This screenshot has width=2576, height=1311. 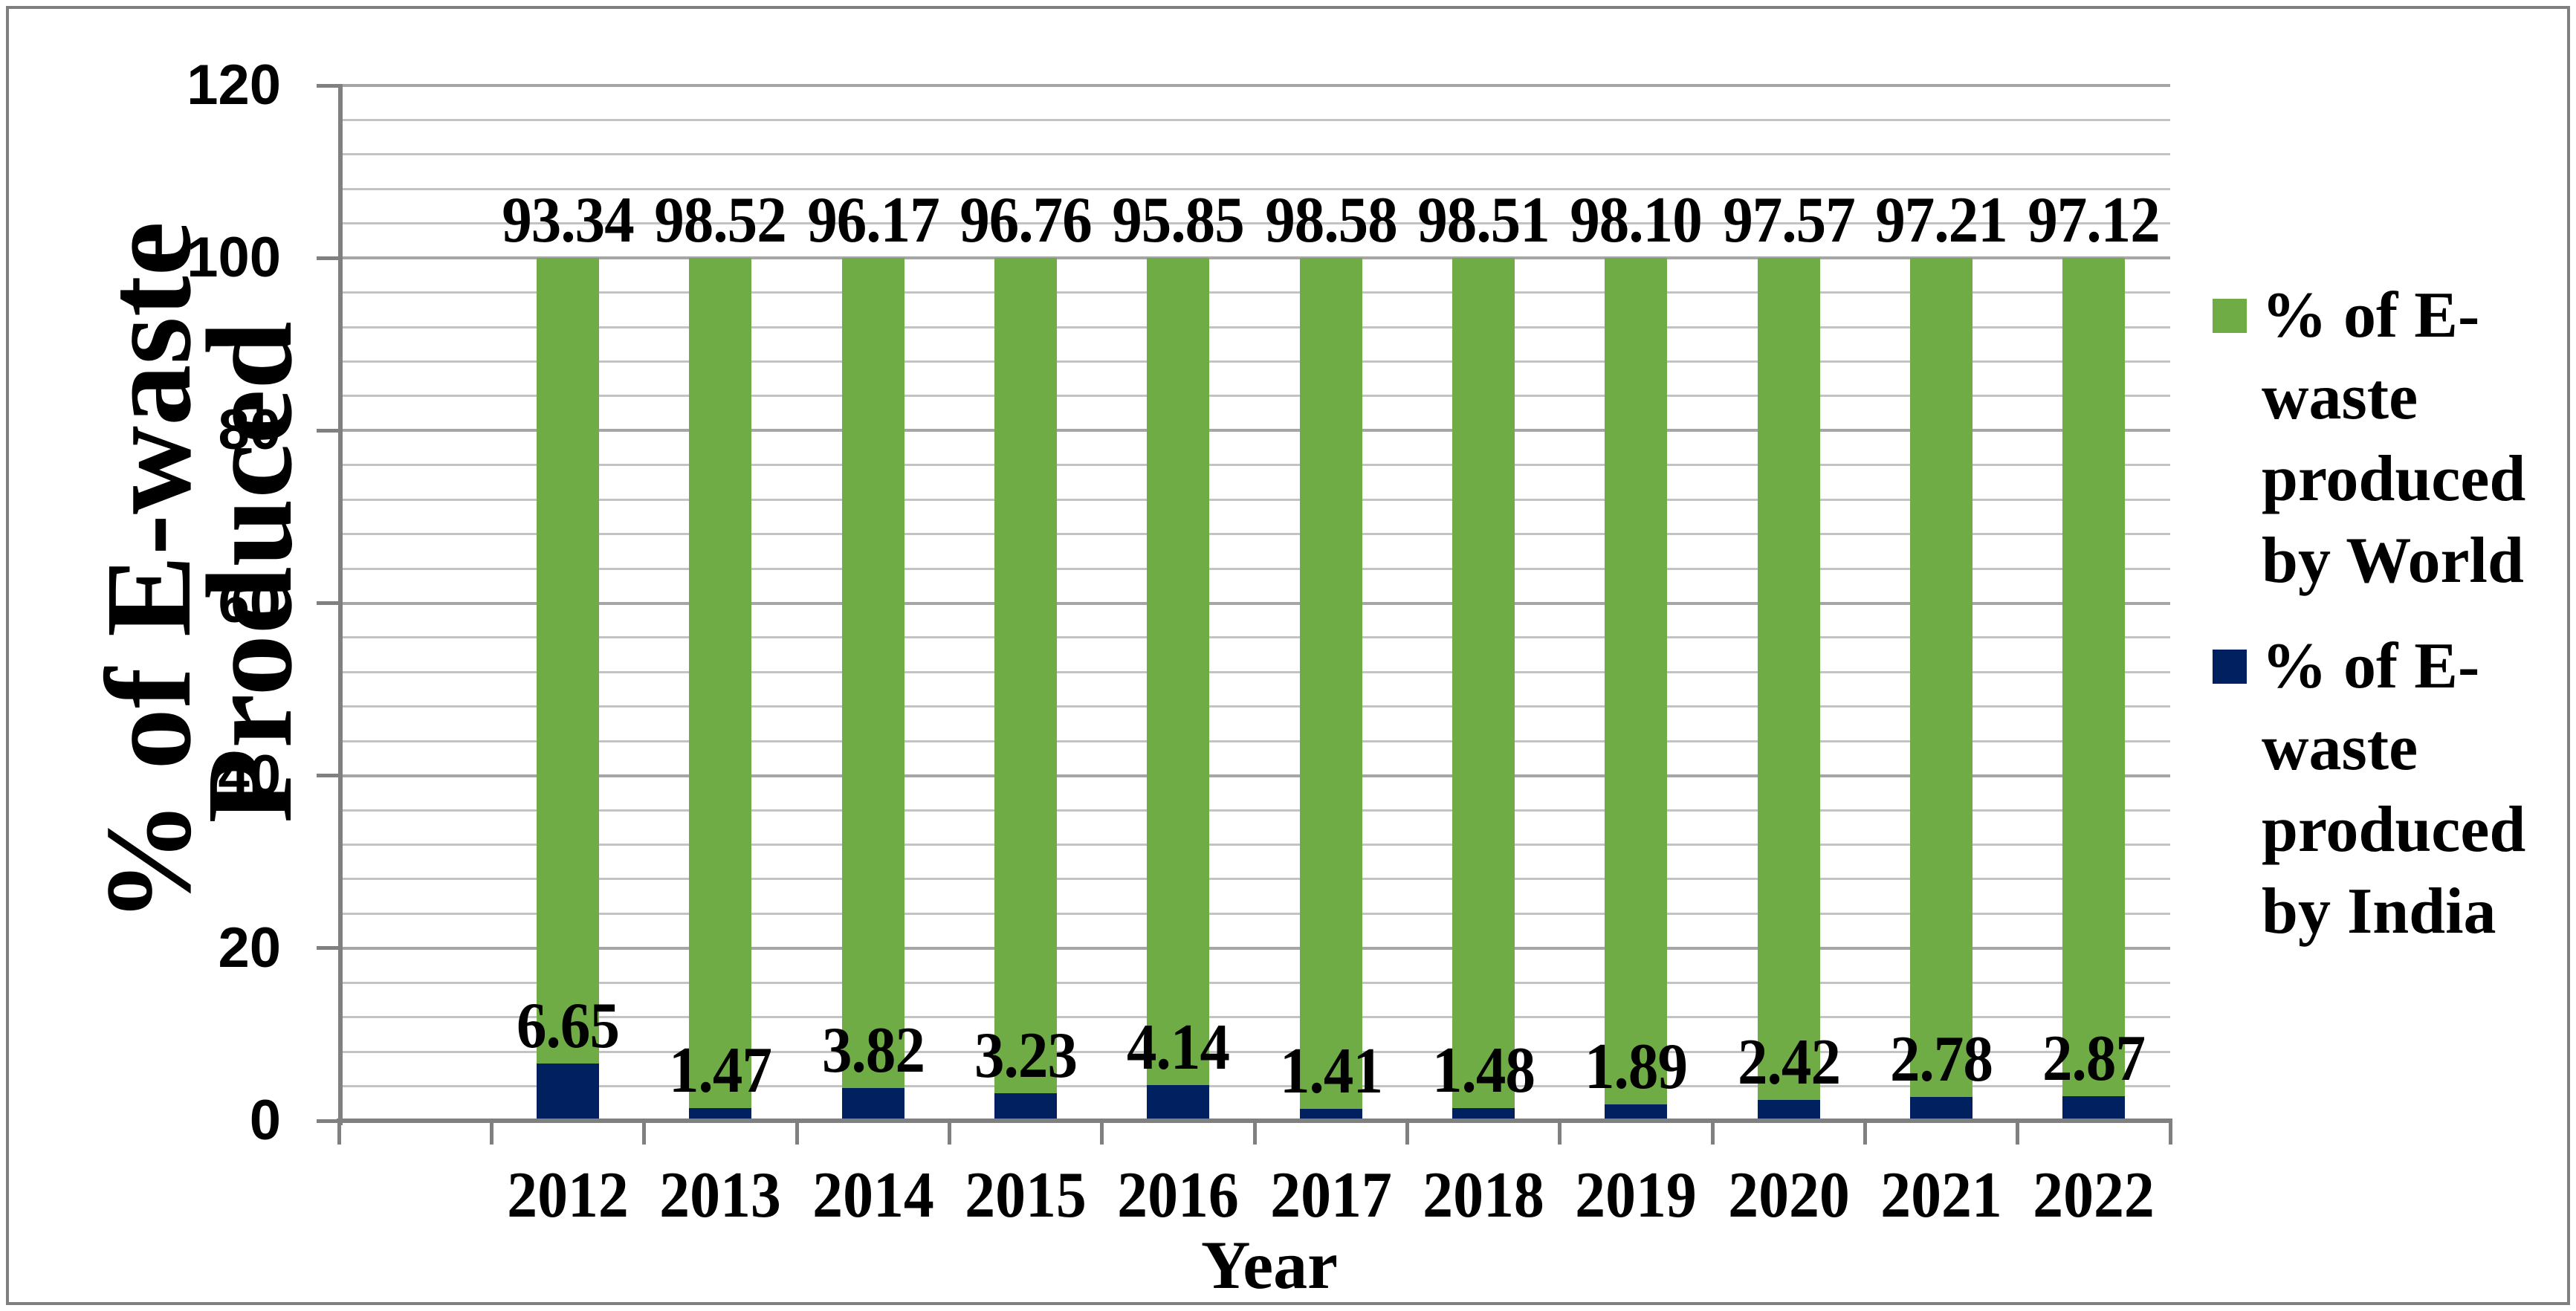 I want to click on y-tick-label-80: 80, so click(x=250, y=430).